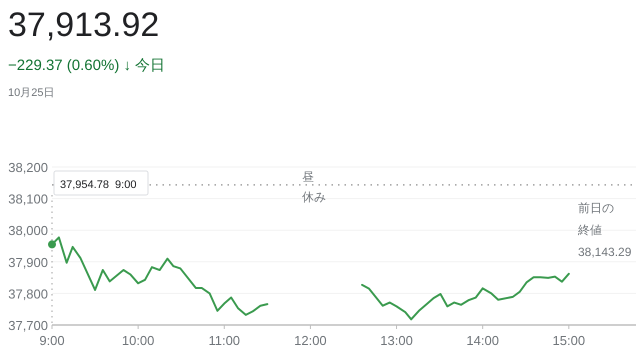 This screenshot has height=352, width=640. What do you see at coordinates (84, 25) in the screenshot?
I see `chart-title: 37,913.92` at bounding box center [84, 25].